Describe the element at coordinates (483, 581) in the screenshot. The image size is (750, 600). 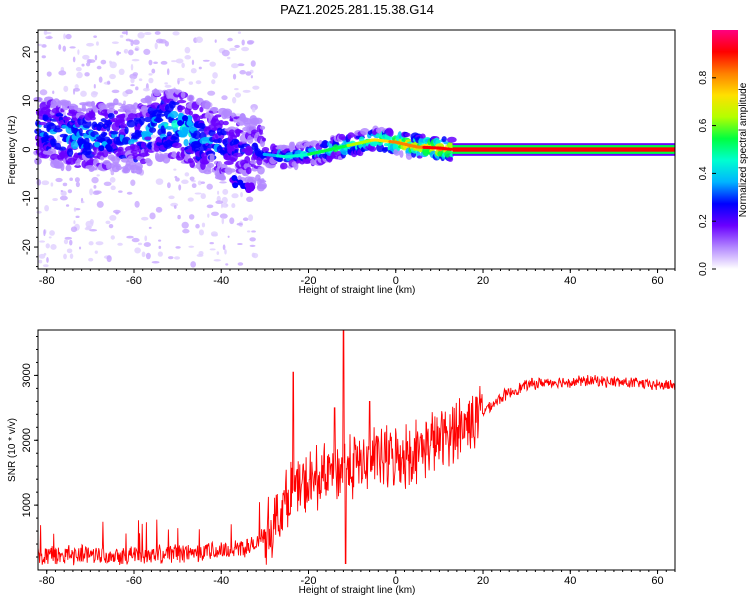
I see `x-tick-label: 20` at that location.